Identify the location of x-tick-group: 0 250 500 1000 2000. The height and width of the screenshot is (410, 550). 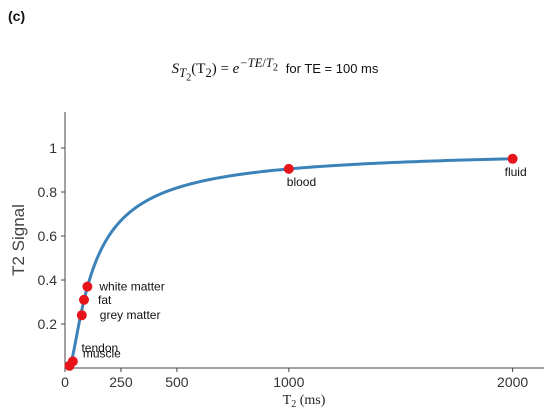
(294, 379).